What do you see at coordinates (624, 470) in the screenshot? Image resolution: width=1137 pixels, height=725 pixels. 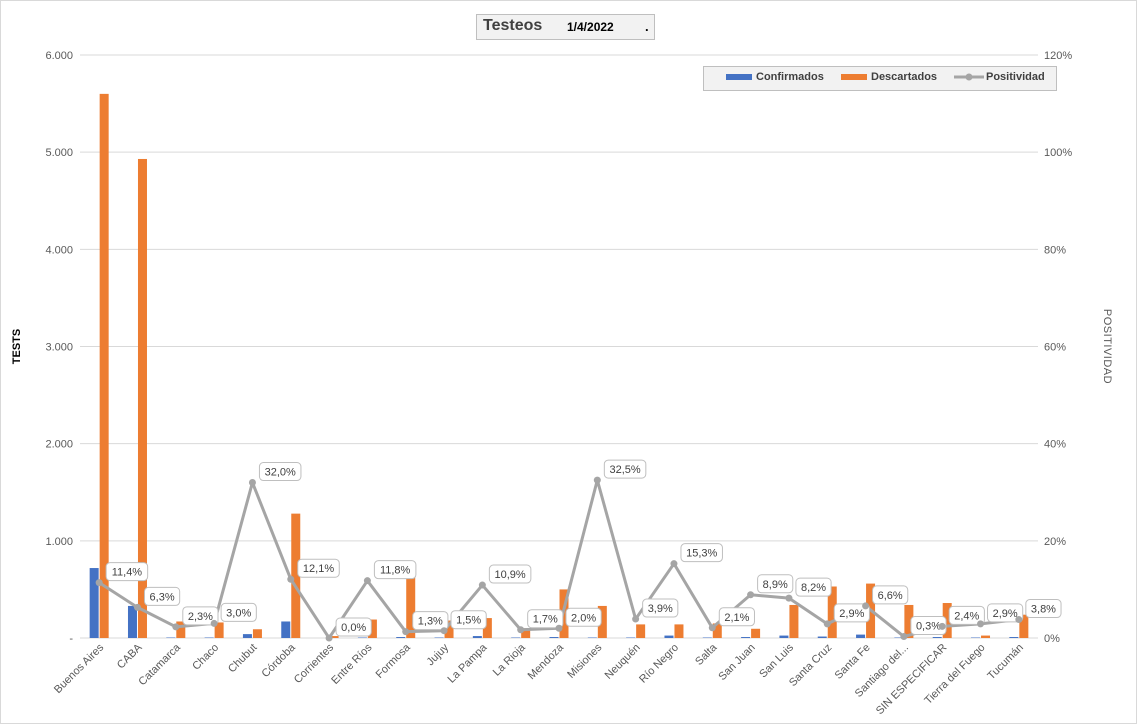 I see `data-label-positividad: 32,5%` at bounding box center [624, 470].